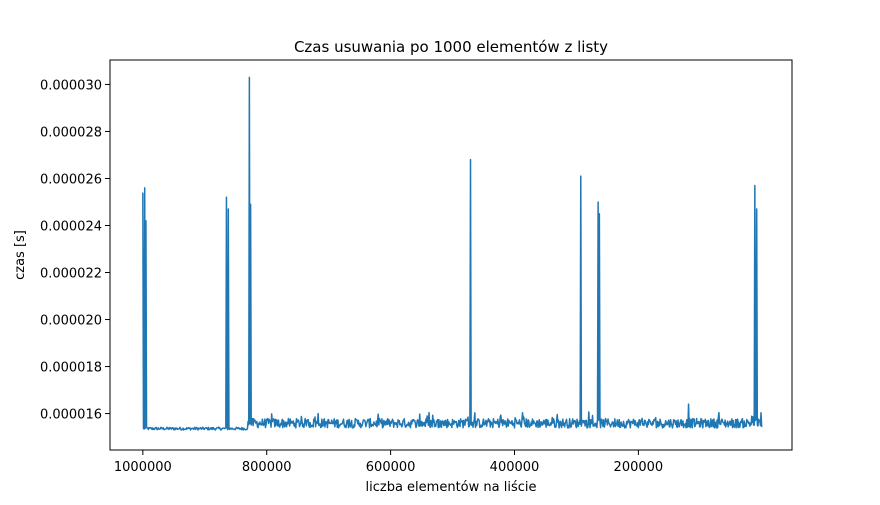  Describe the element at coordinates (71, 321) in the screenshot. I see `y-tick-label: 0.000020` at that location.